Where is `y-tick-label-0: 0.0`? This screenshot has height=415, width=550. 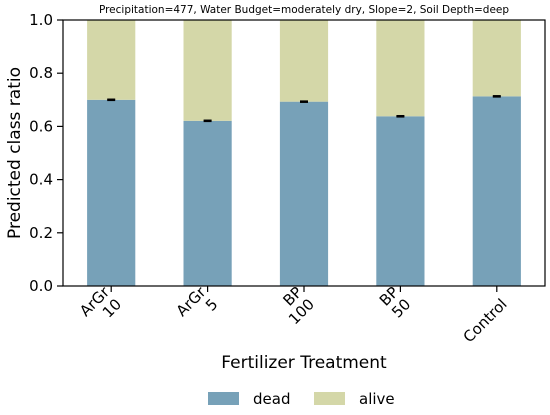
y-tick-label-0: 0.0 is located at coordinates (41, 286).